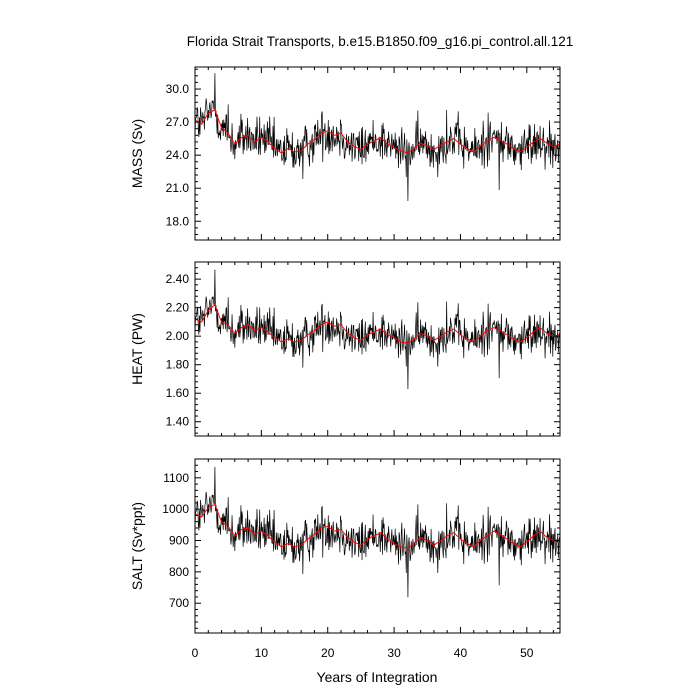 This screenshot has height=700, width=700. Describe the element at coordinates (195, 653) in the screenshot. I see `x-tick-label: 0` at that location.